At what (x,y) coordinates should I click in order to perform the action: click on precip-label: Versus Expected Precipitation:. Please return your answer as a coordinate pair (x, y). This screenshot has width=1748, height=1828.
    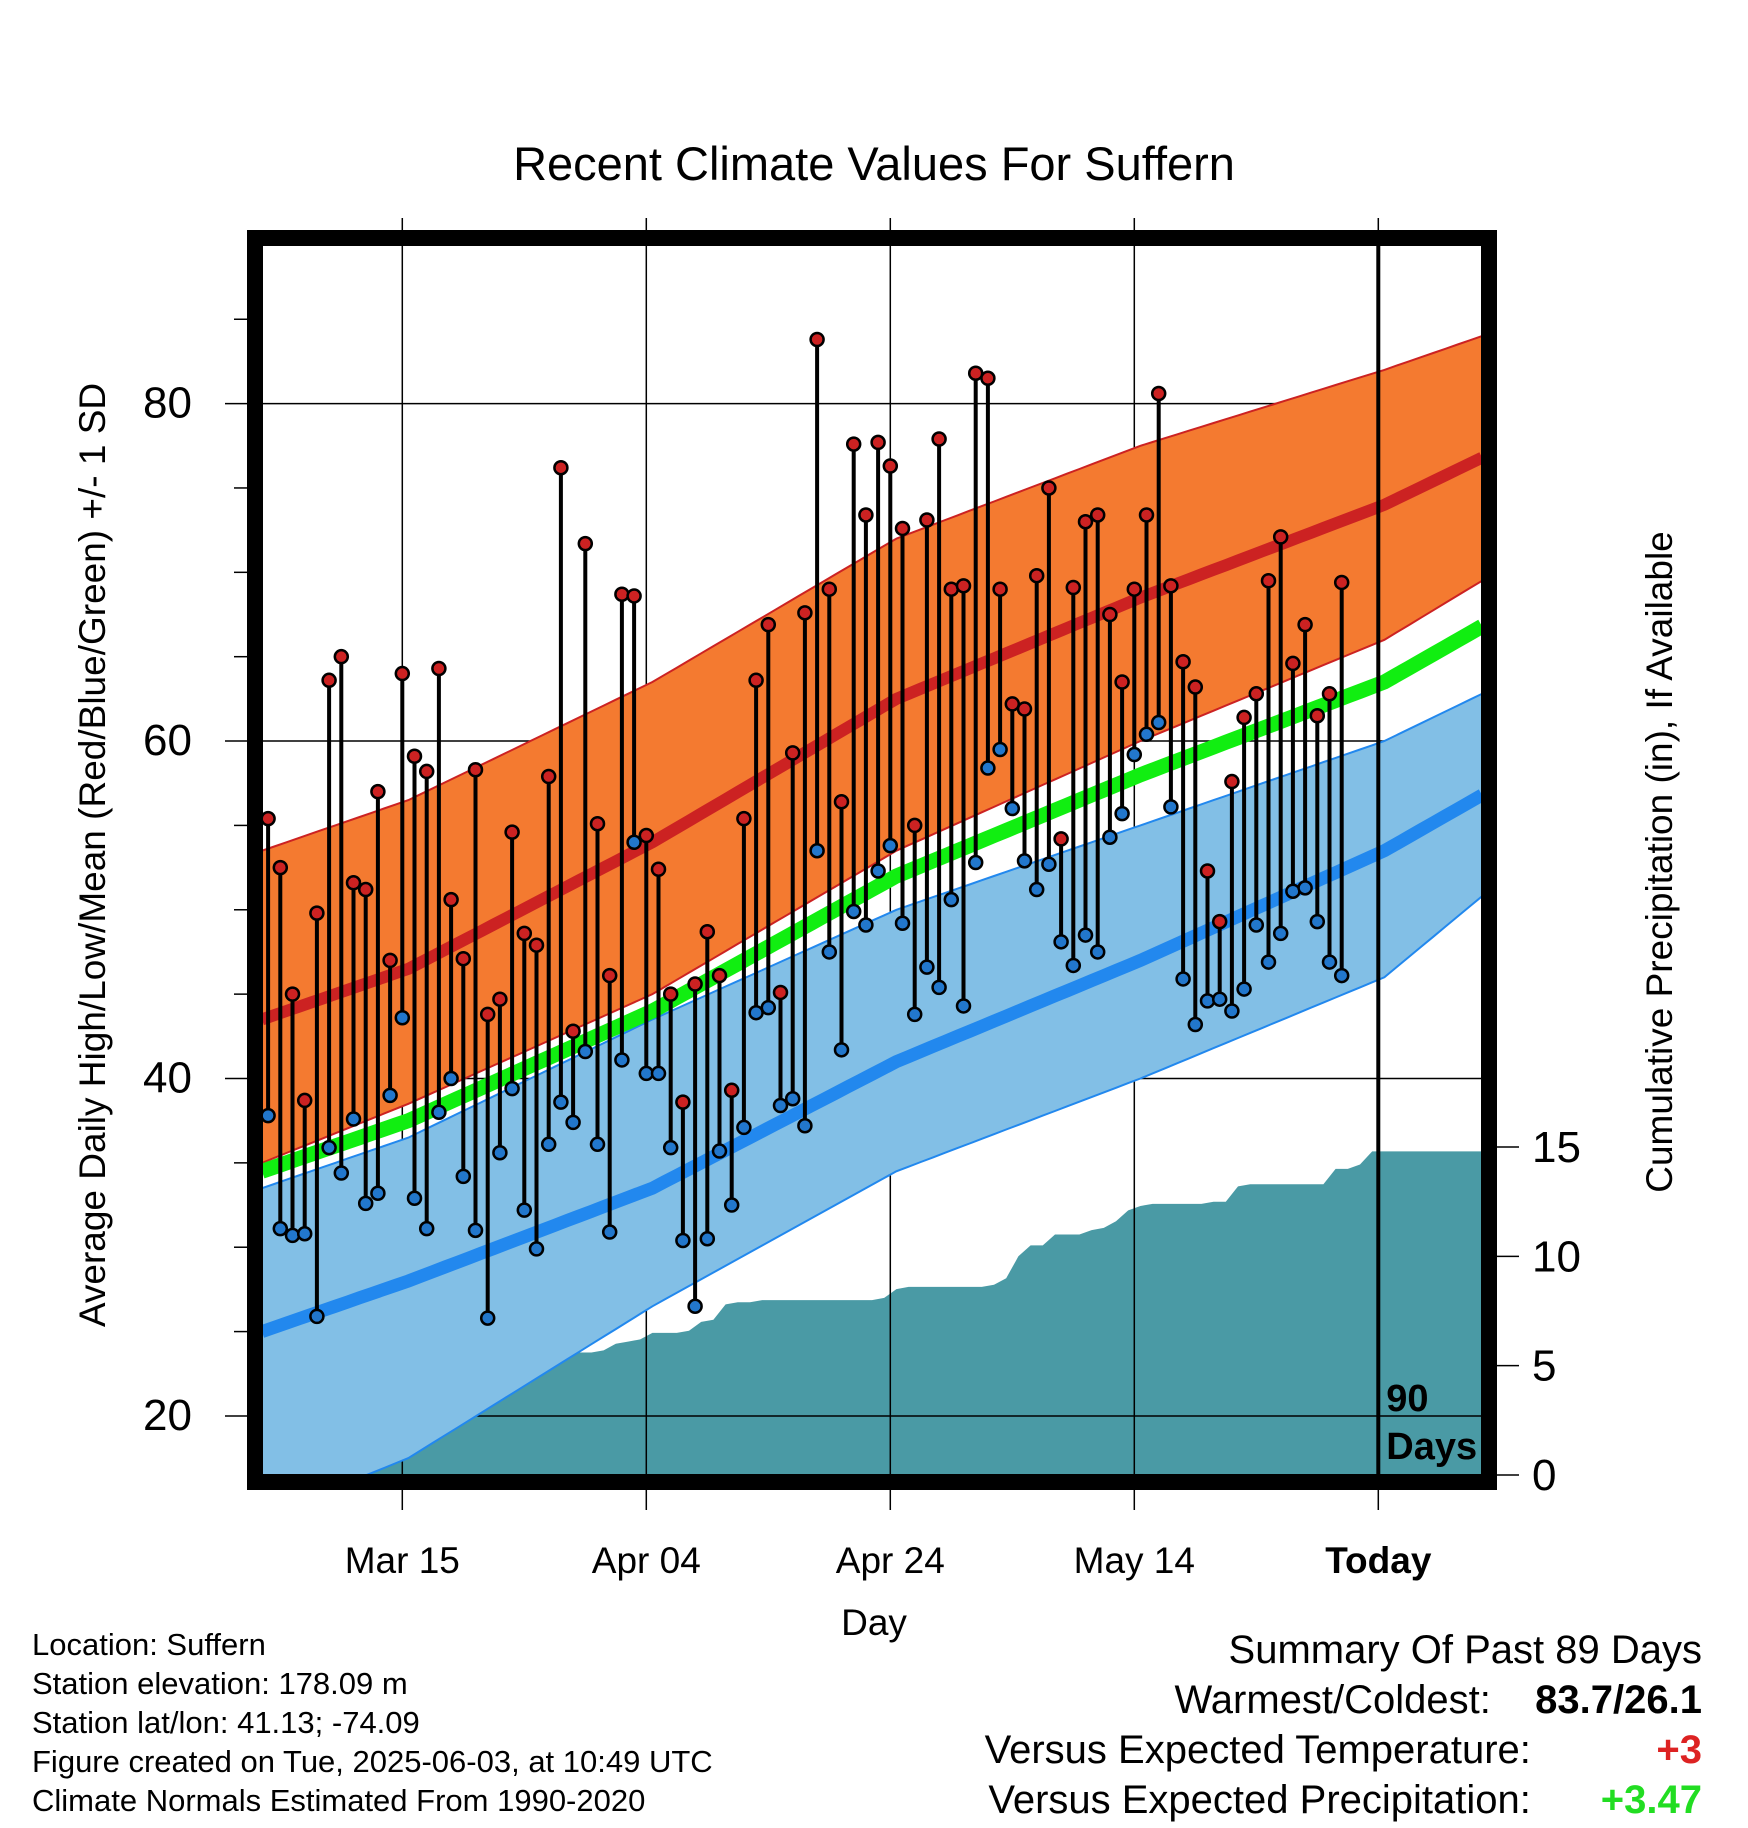
    Looking at the image, I should click on (1259, 1800).